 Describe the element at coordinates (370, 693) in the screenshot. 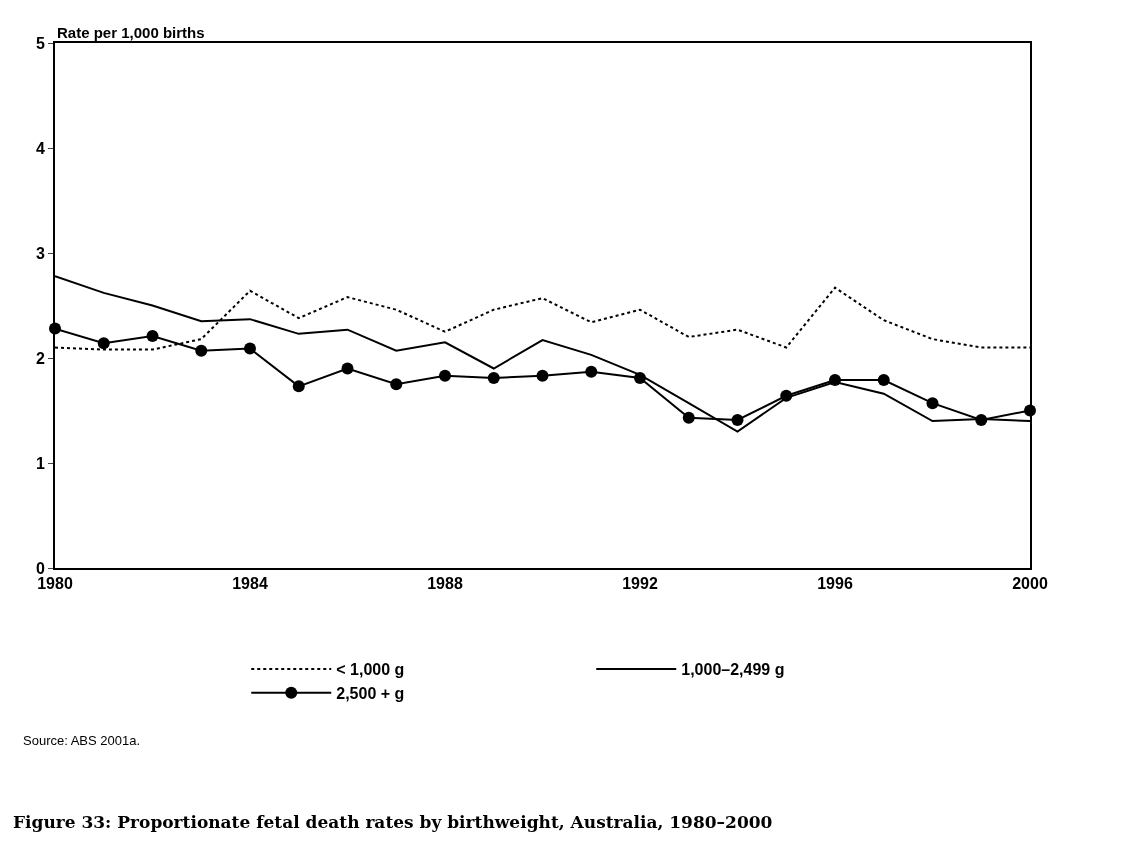

I see `legend-label: 2,500 + g` at that location.